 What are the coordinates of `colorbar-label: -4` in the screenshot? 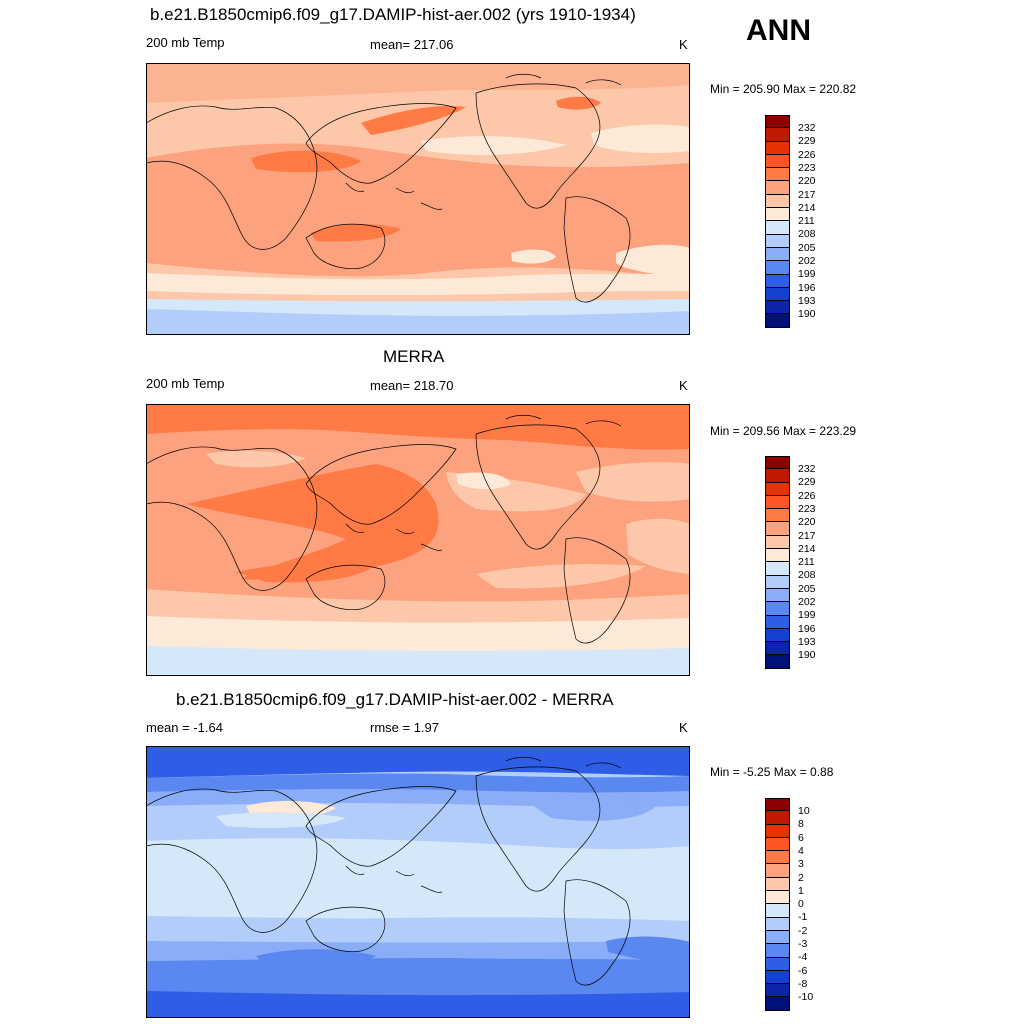 It's located at (803, 957).